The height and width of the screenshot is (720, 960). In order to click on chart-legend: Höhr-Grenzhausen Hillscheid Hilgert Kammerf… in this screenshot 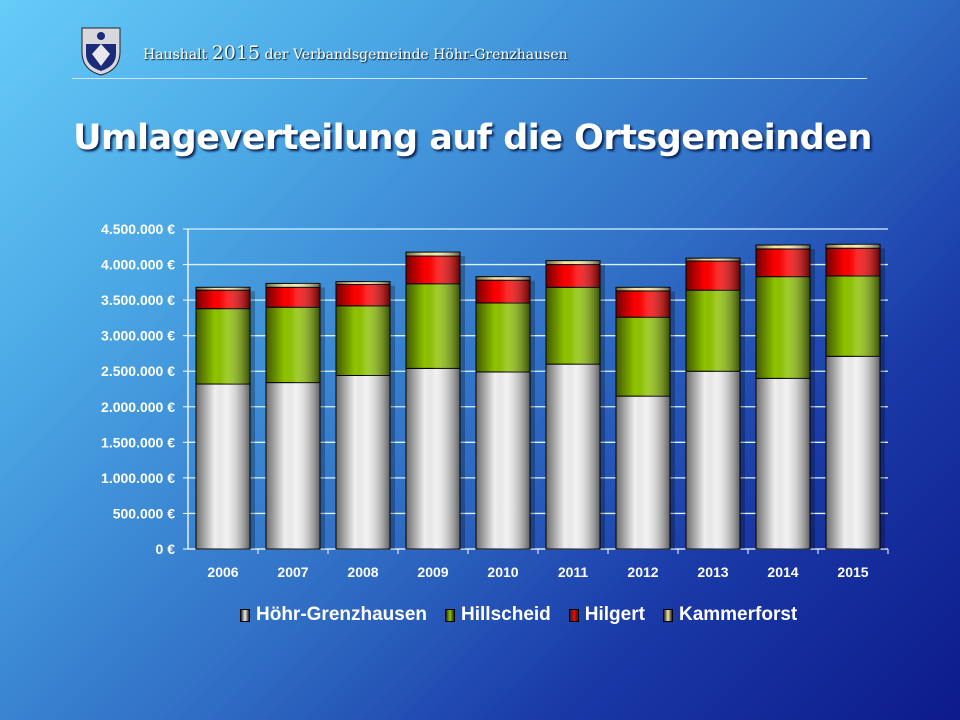, I will do `click(518, 615)`.